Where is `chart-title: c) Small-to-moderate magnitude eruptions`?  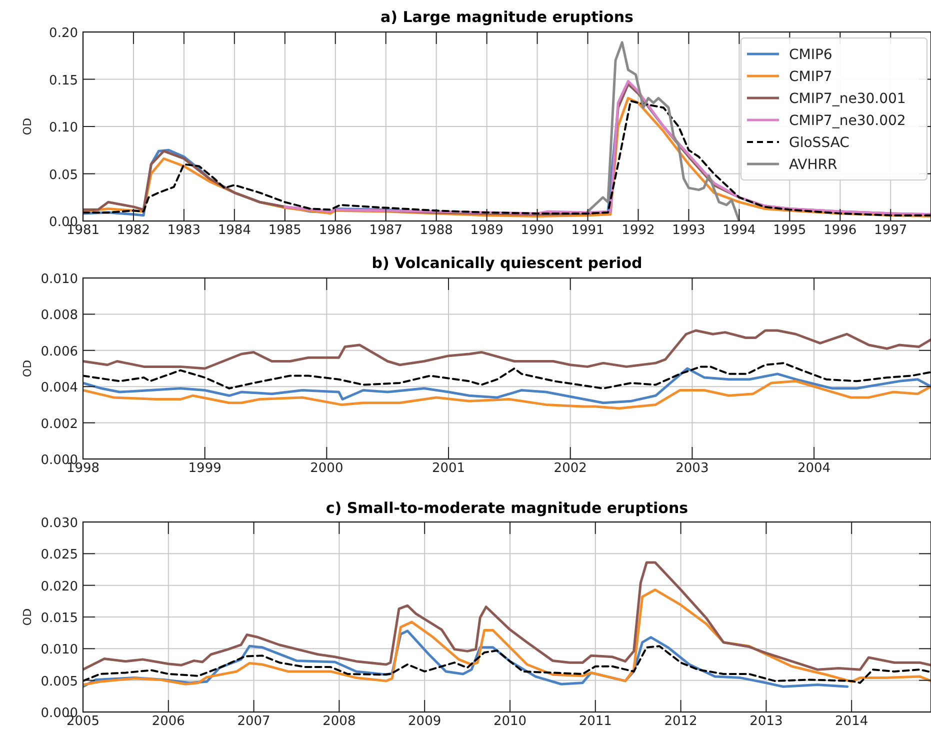 chart-title: c) Small-to-moderate magnitude eruptions is located at coordinates (507, 508).